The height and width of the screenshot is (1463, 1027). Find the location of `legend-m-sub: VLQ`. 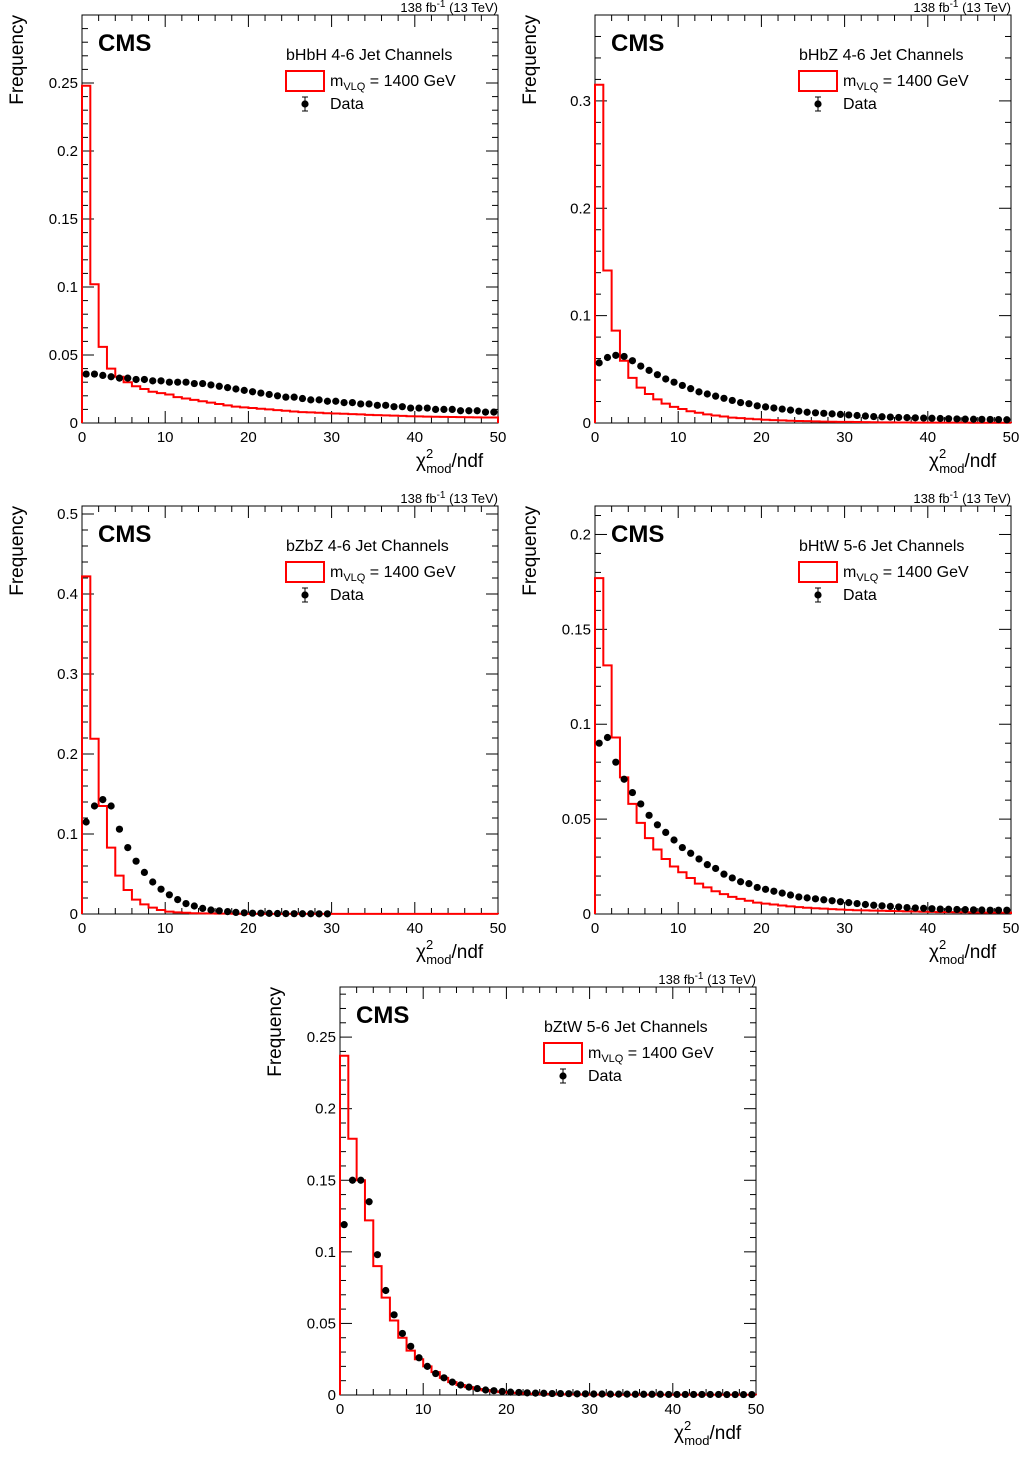

legend-m-sub: VLQ is located at coordinates (867, 87).